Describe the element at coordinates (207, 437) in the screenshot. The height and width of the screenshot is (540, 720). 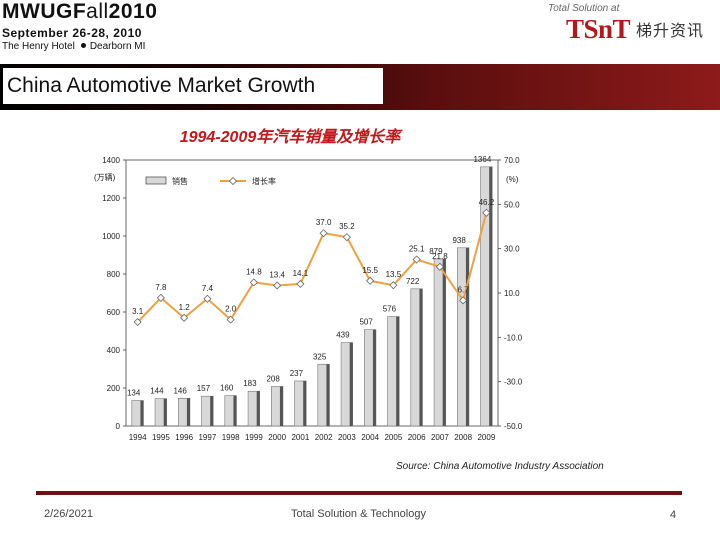
I see `x-tick-label: 1997` at that location.